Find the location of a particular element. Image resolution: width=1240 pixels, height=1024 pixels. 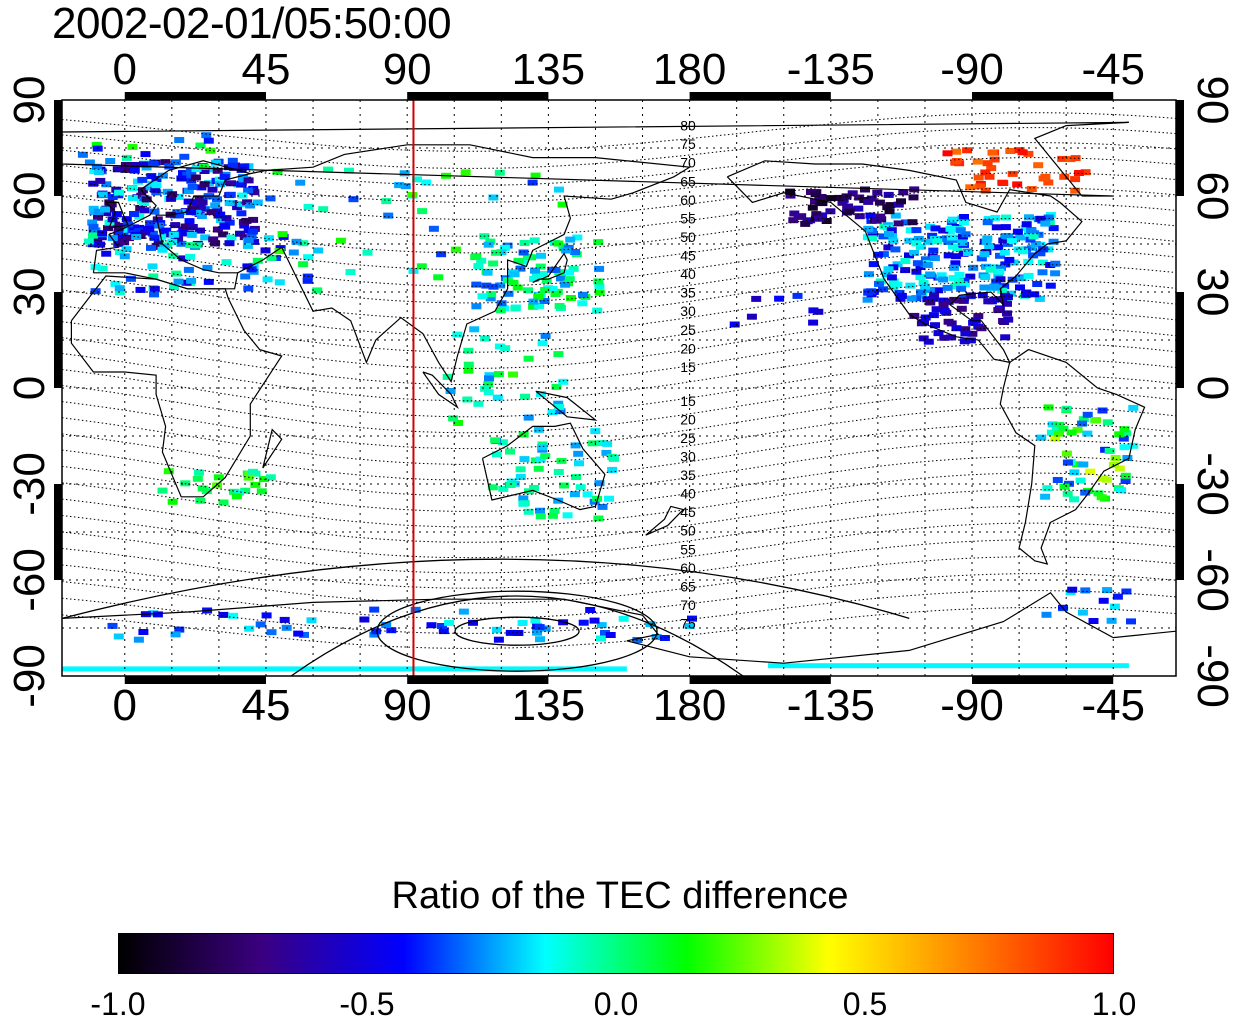

colorbar-tick-label: 0.0 is located at coordinates (616, 1004).